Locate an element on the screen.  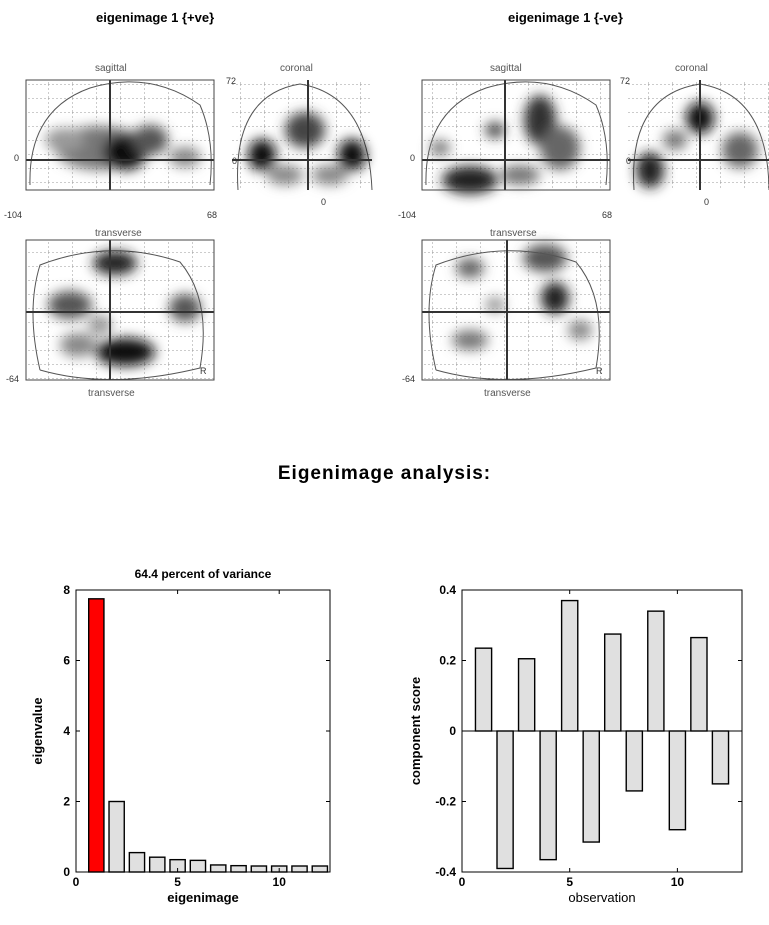
transverse-label-positive: transverse is located at coordinates (111, 393).